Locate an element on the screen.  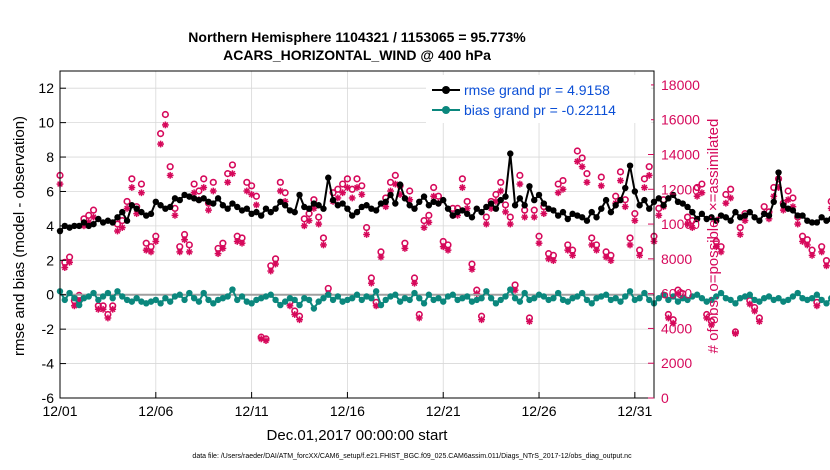
y-tick-label: -6 is located at coordinates (48, 398).